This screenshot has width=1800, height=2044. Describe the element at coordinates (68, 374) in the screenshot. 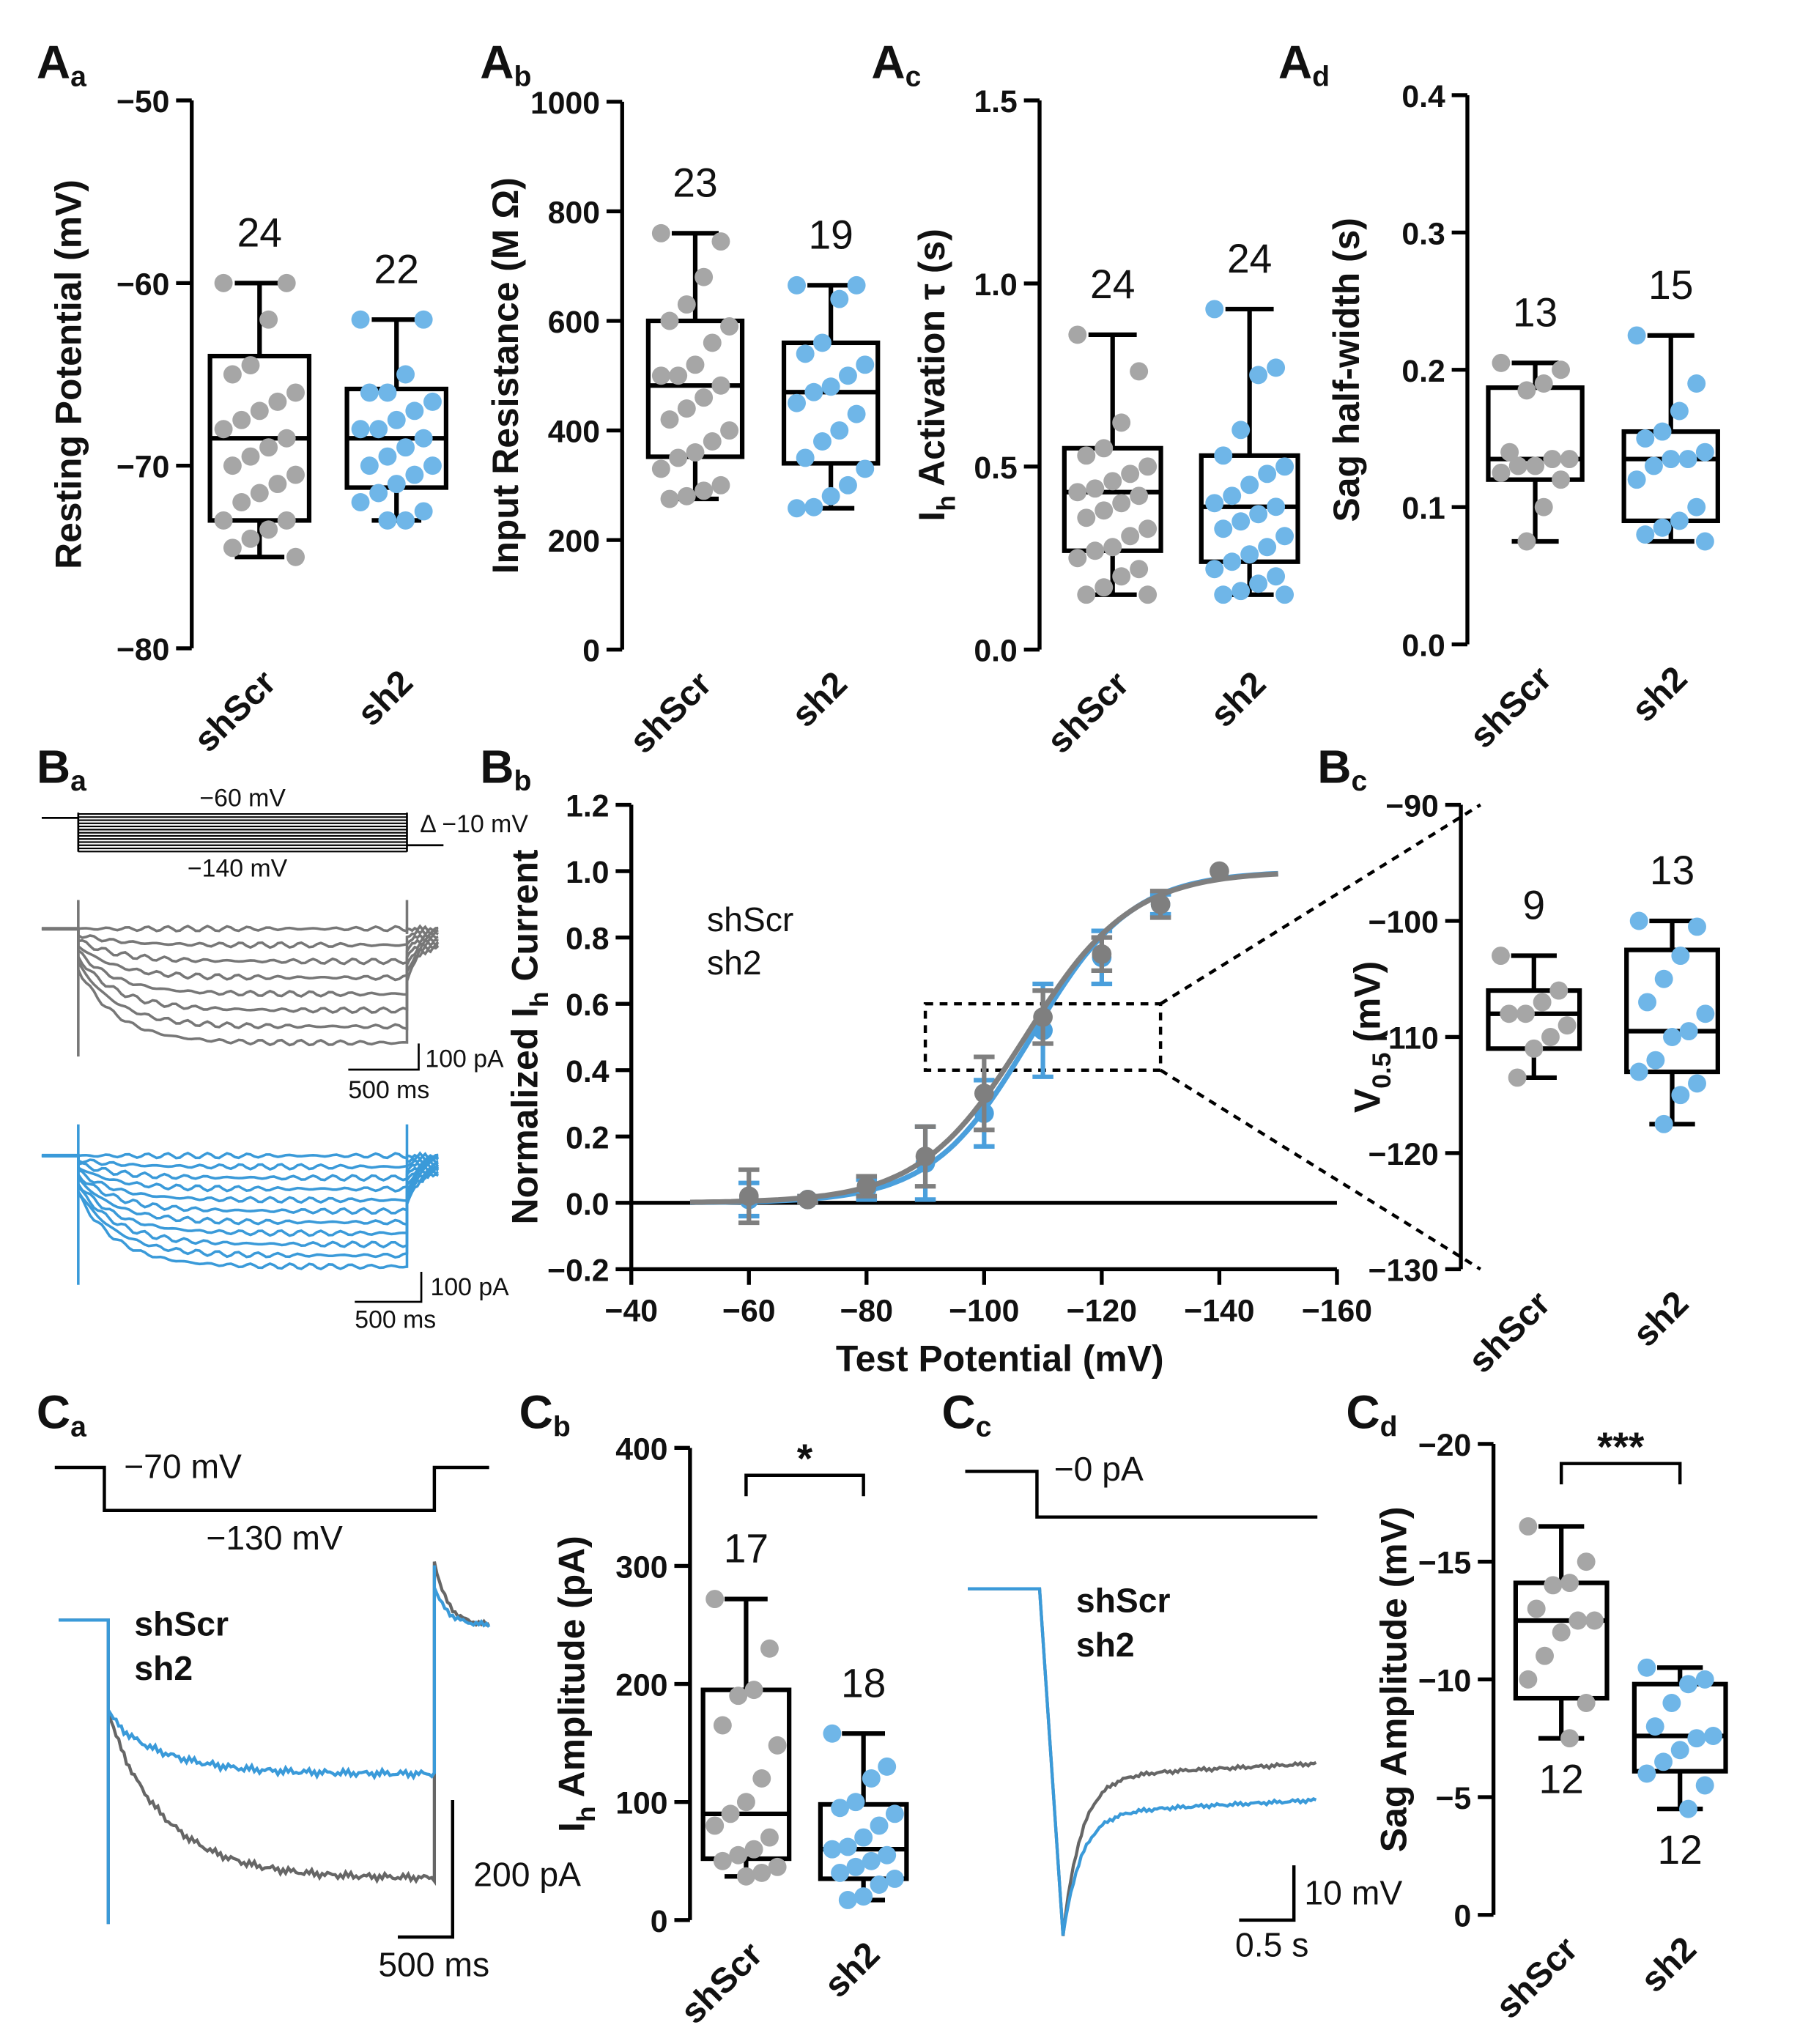

I see `y-axis-label: Resting Potential (mV)` at that location.